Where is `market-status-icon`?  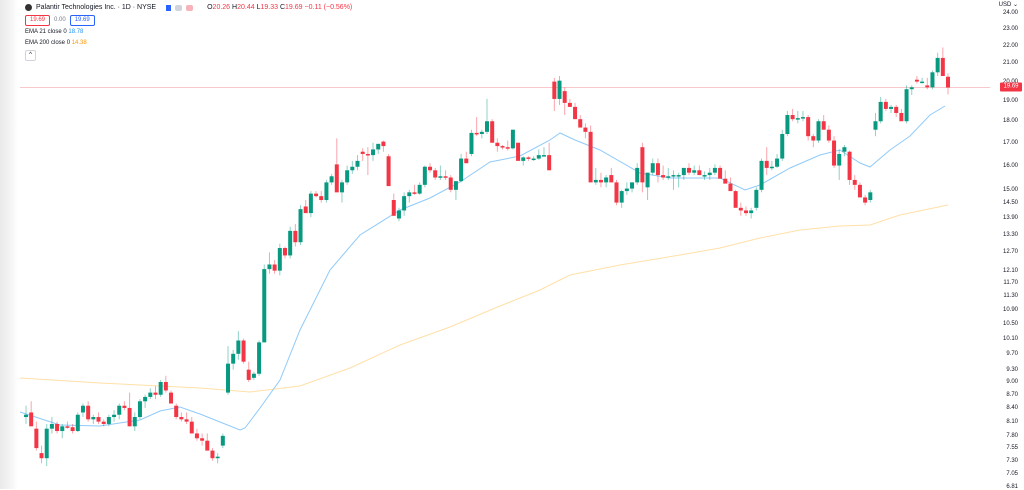 market-status-icon is located at coordinates (190, 7).